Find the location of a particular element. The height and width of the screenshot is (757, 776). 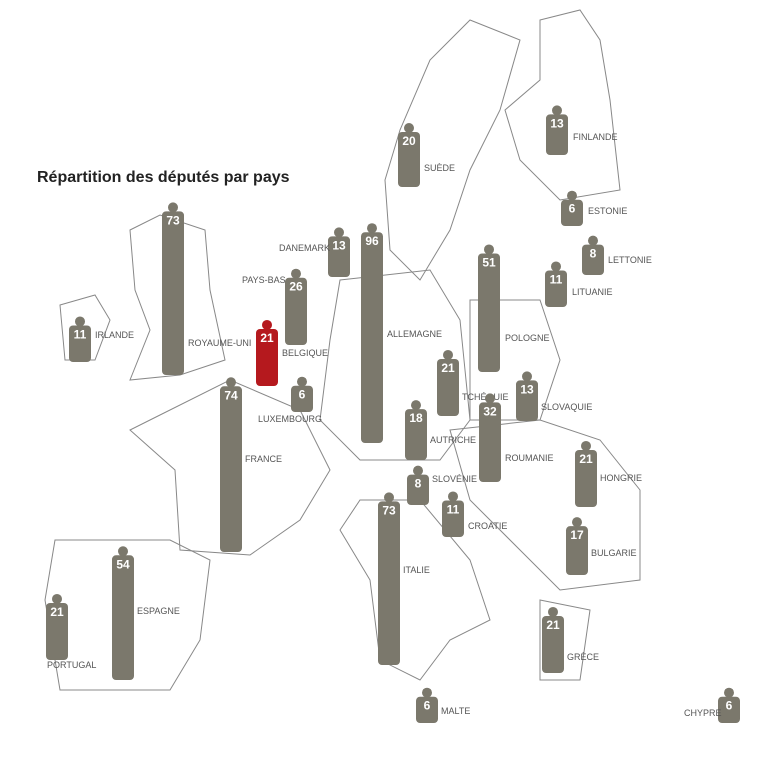

seat-count: 32 is located at coordinates (490, 411).